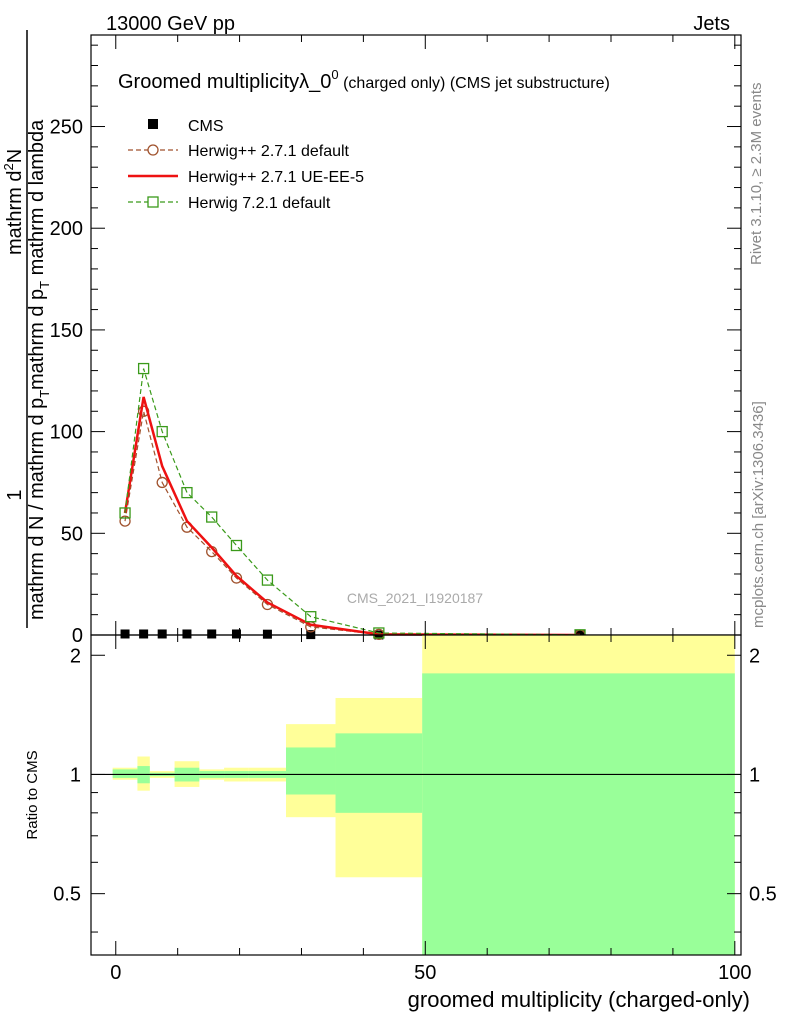 The width and height of the screenshot is (786, 1024). I want to click on y-axis-label-top-text: mathrm d, so click(15, 213).